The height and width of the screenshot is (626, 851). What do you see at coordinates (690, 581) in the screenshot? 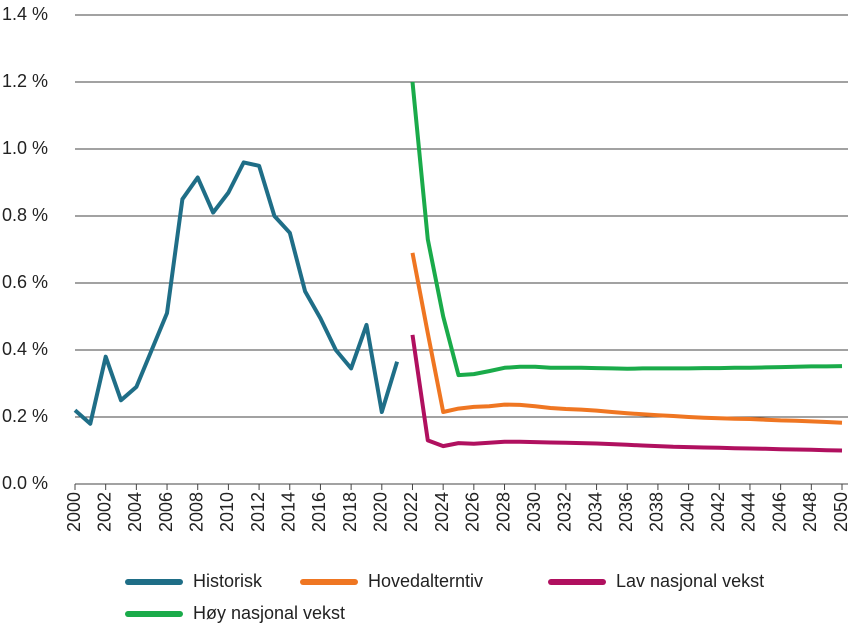
I see `legend-label: Lav nasjonal vekst` at bounding box center [690, 581].